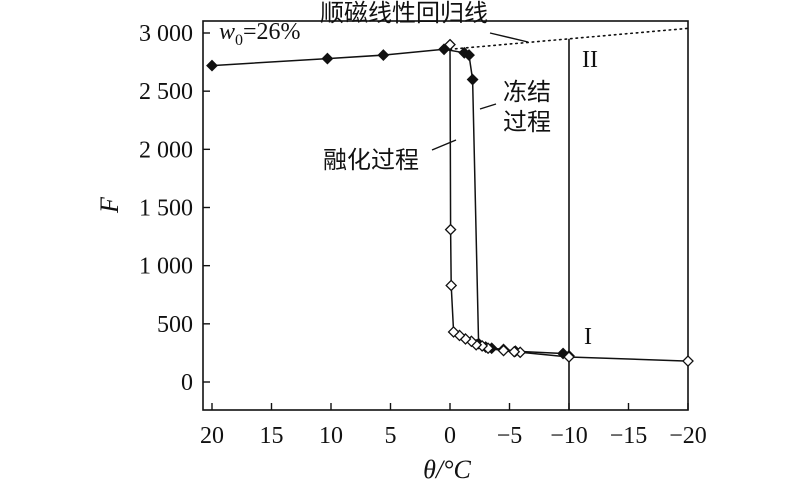 The image size is (800, 491). Describe the element at coordinates (212, 436) in the screenshot. I see `x-tick-label: 20` at that location.